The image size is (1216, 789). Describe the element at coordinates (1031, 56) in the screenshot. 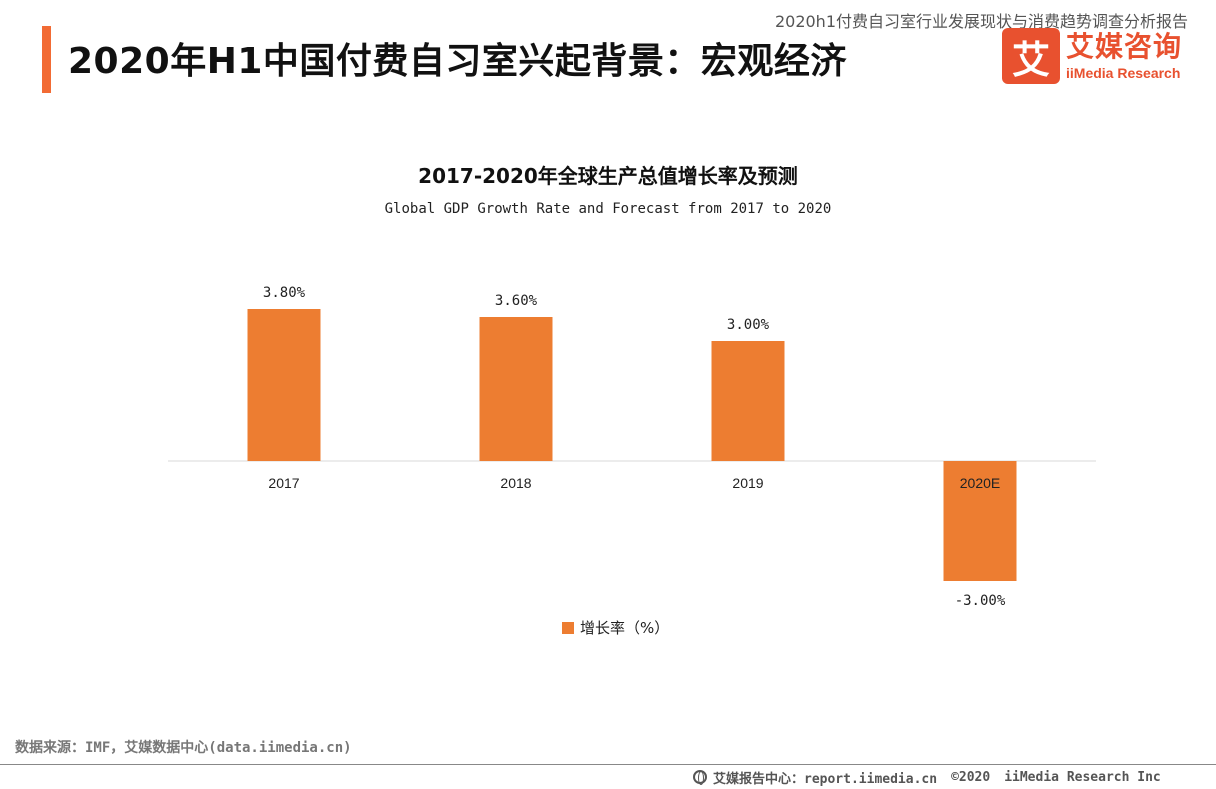

I see `logo-mark-icon: 艾` at that location.